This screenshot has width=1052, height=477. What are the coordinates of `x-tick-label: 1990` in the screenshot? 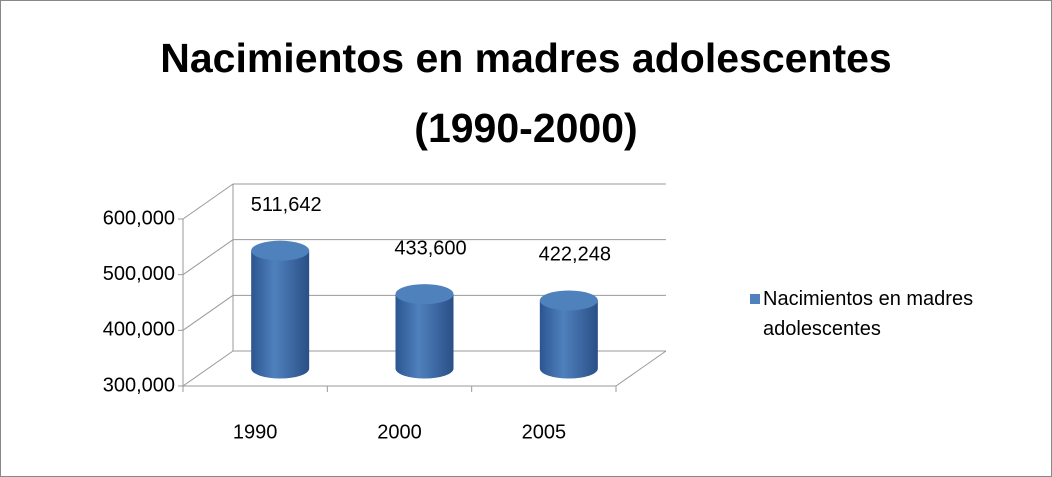 It's located at (255, 432).